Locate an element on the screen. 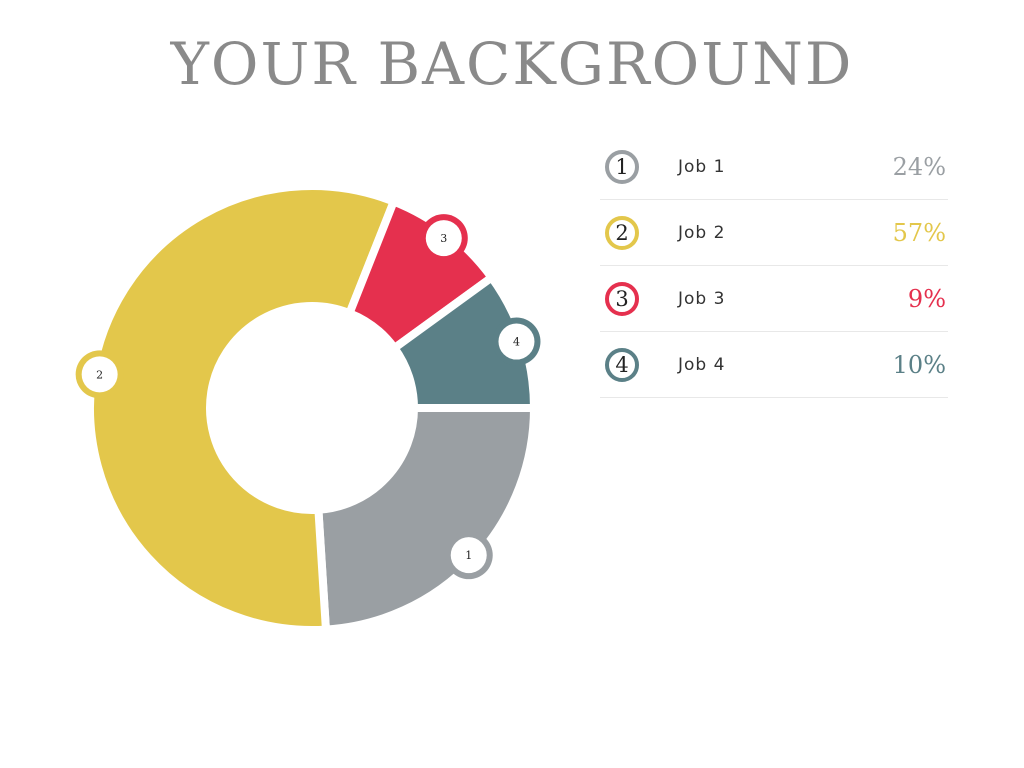 Image resolution: width=1024 pixels, height=768 pixels. slice-marker-2: 2 is located at coordinates (99, 374).